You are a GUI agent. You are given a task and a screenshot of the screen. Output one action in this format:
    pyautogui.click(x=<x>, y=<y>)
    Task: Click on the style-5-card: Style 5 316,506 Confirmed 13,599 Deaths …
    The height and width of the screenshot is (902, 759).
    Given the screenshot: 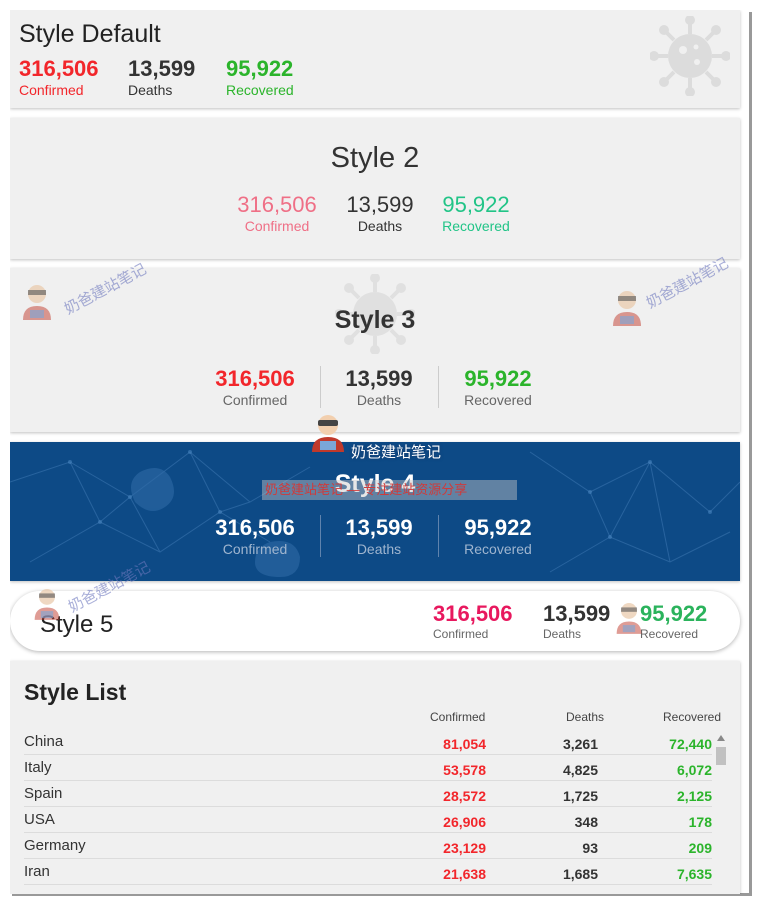 What is the action you would take?
    pyautogui.click(x=375, y=621)
    